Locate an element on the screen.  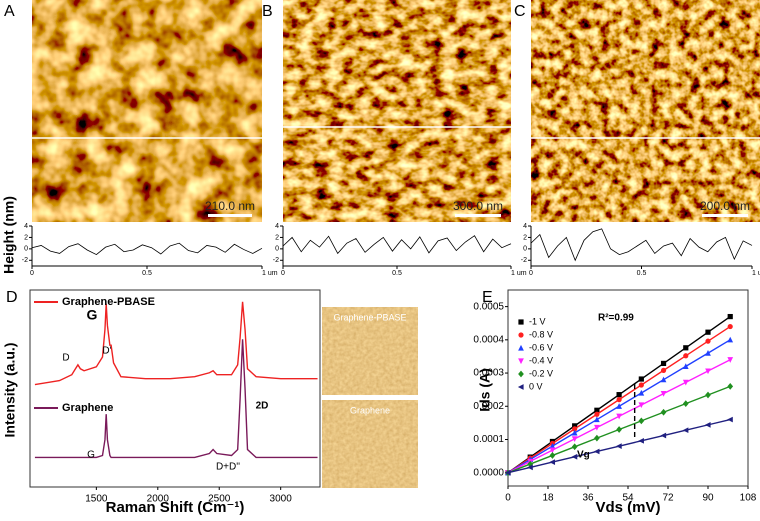
y-axis-title: Height (nm) is located at coordinates (9, 235).